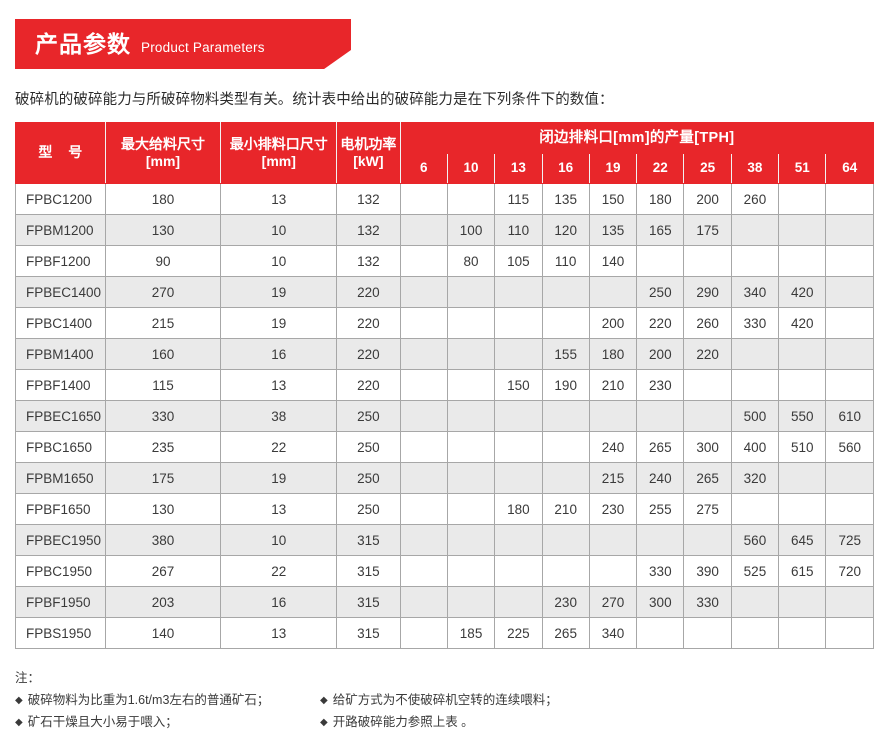  I want to click on cell-capacity-16: 190, so click(565, 385).